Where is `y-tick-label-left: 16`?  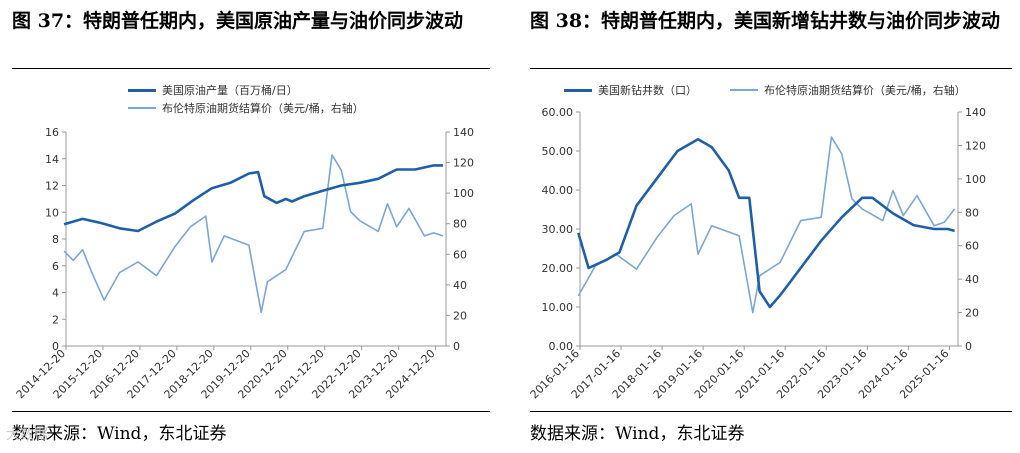
y-tick-label-left: 16 is located at coordinates (52, 132).